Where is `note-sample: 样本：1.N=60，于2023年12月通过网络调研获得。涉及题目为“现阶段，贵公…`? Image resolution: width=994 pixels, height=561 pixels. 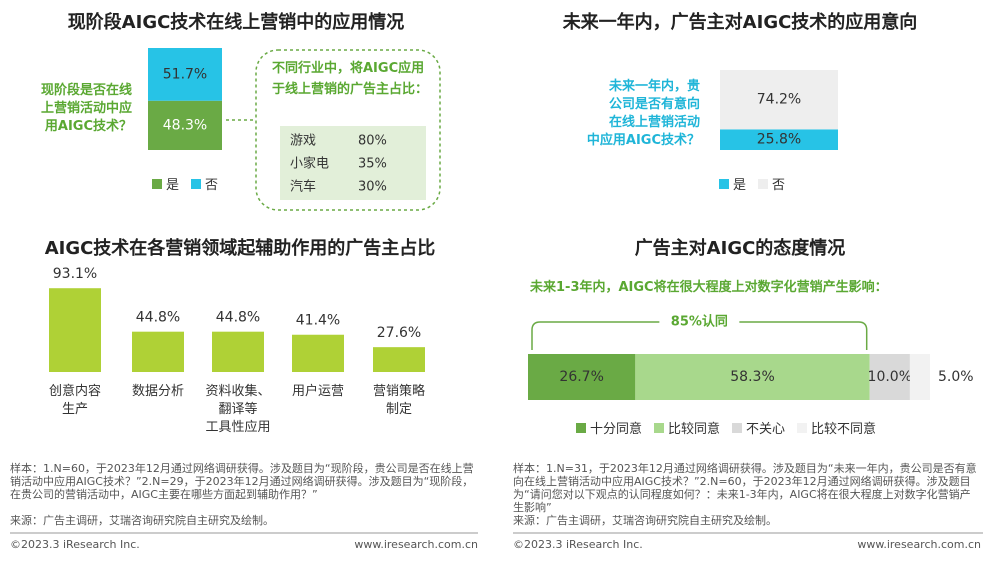
note-sample: 样本：1.N=60，于2023年12月通过网络调研获得。涉及题目为“现阶段，贵公… is located at coordinates (242, 481).